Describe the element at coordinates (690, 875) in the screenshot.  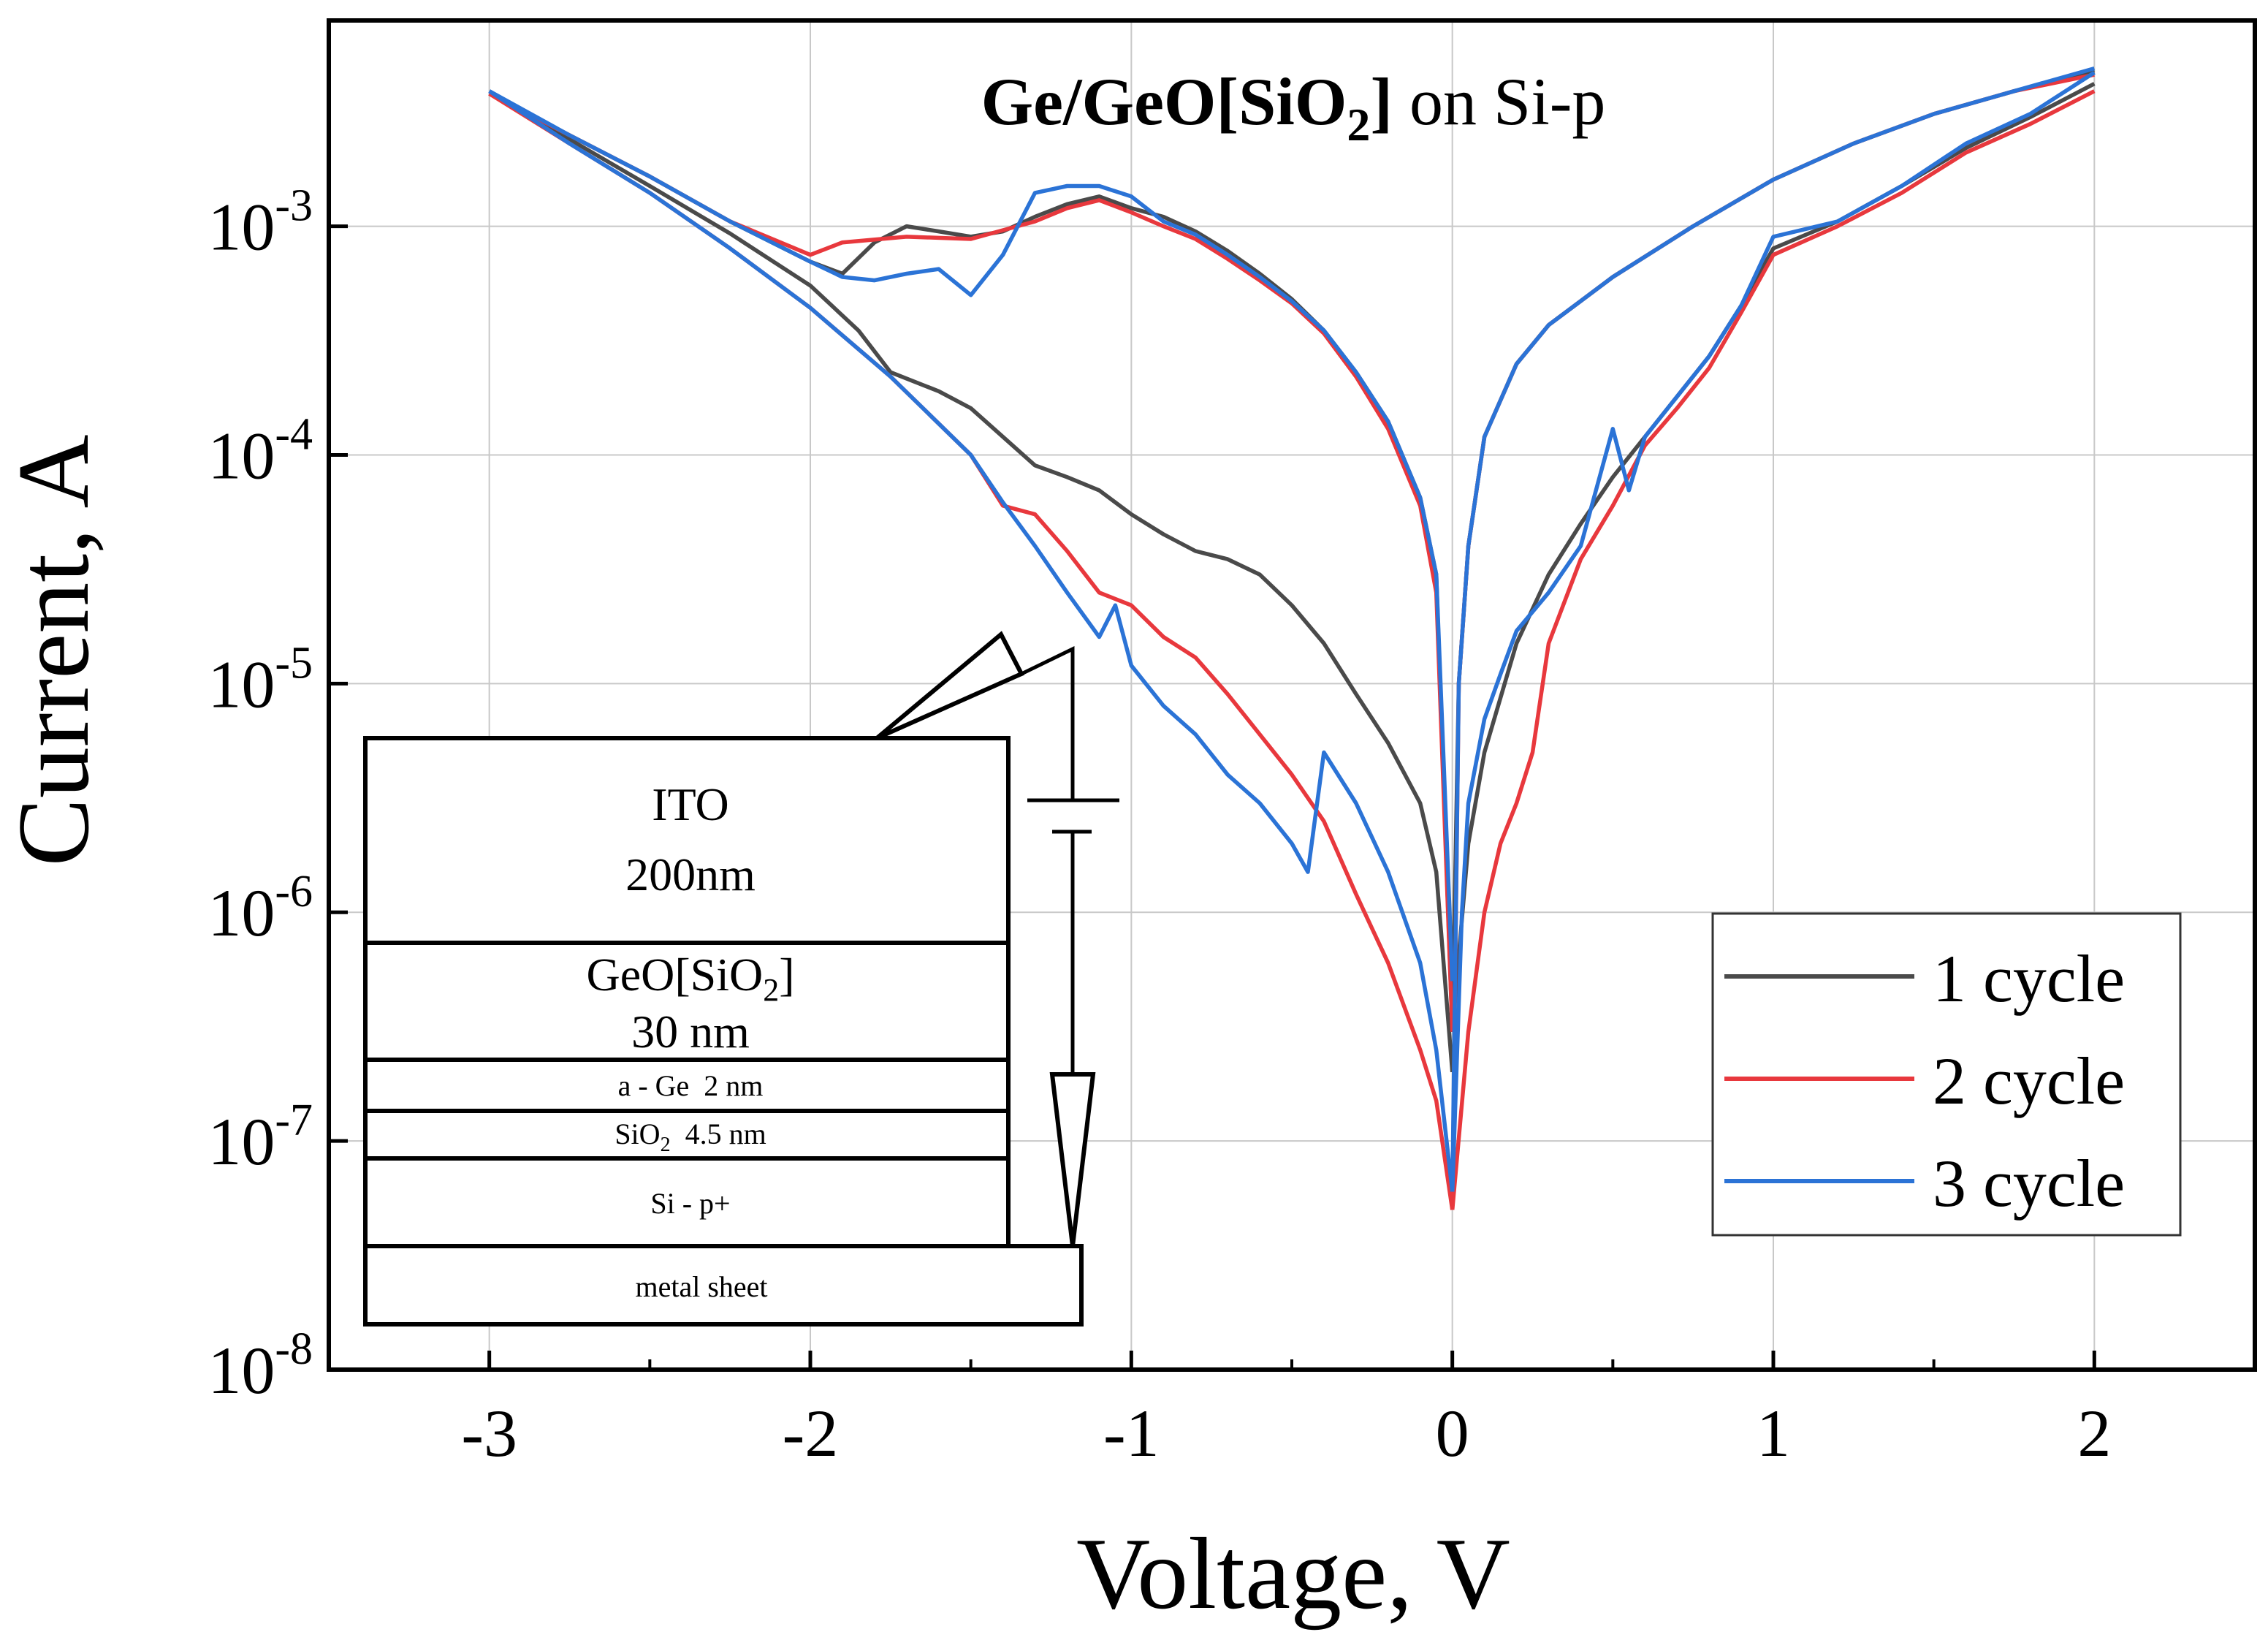
I see `layer-ito-thickness: 200nm` at that location.